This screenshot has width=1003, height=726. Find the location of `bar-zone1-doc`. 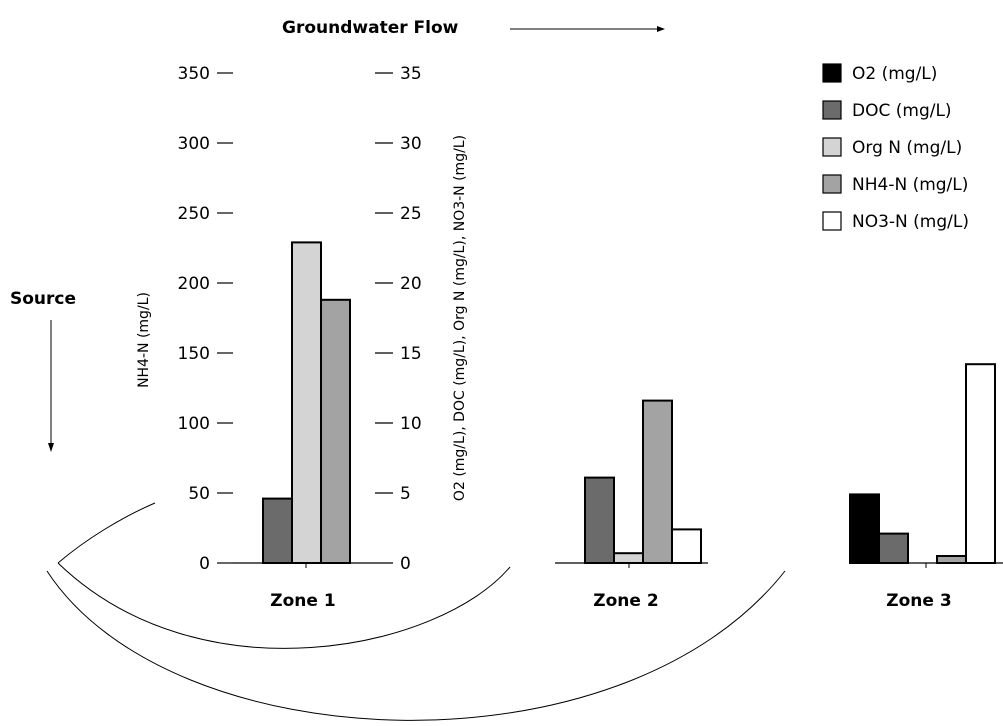

bar-zone1-doc is located at coordinates (277, 531).